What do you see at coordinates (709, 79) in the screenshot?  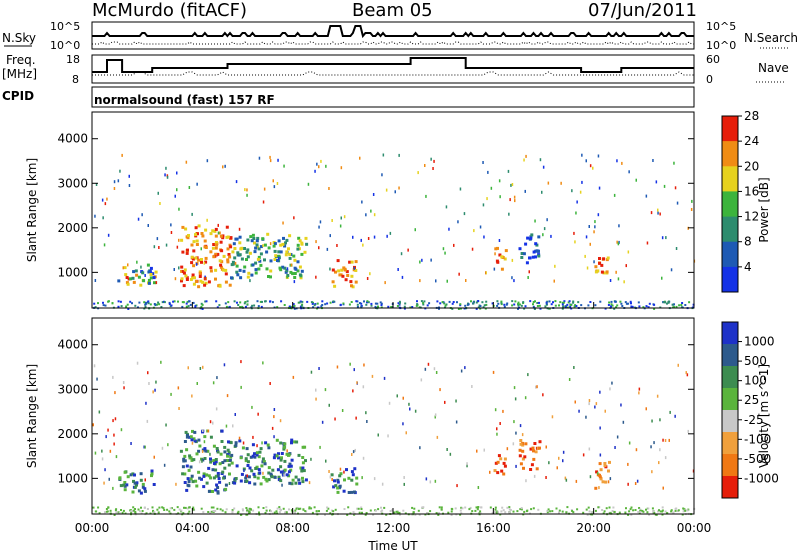 I see `freq-right-tick-bottom: 0` at bounding box center [709, 79].